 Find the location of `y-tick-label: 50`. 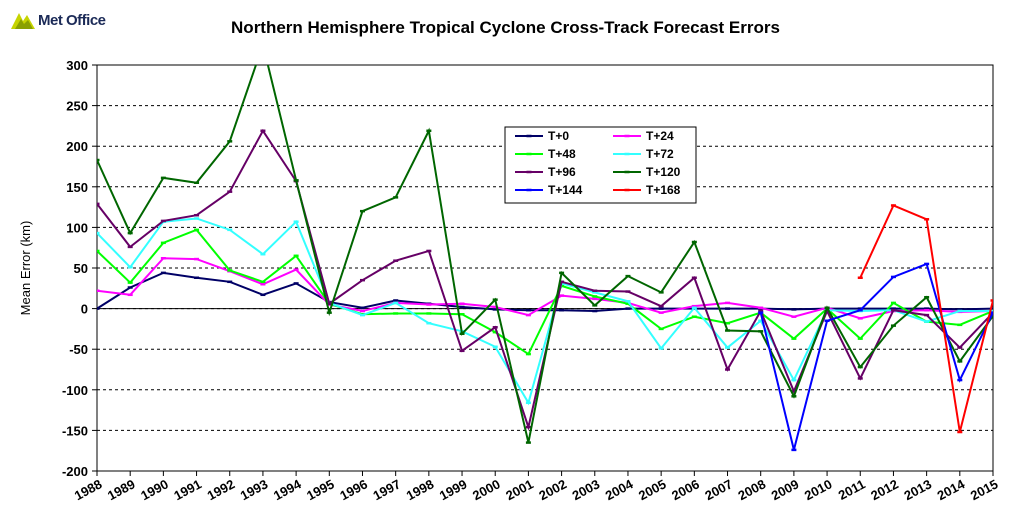

y-tick-label: 50 is located at coordinates (81, 268).